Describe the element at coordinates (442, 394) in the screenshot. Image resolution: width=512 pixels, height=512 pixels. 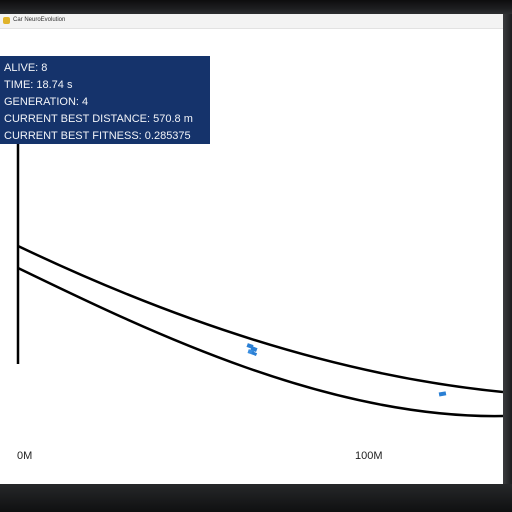
I see `lead-car` at that location.